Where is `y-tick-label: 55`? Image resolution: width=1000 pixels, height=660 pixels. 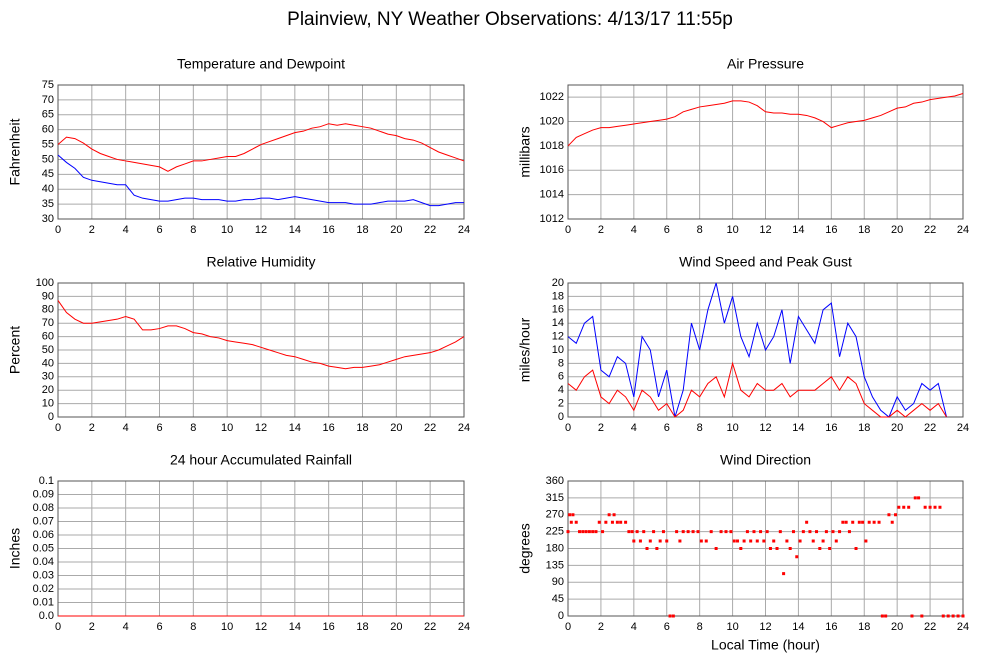
y-tick-label: 55 is located at coordinates (48, 144).